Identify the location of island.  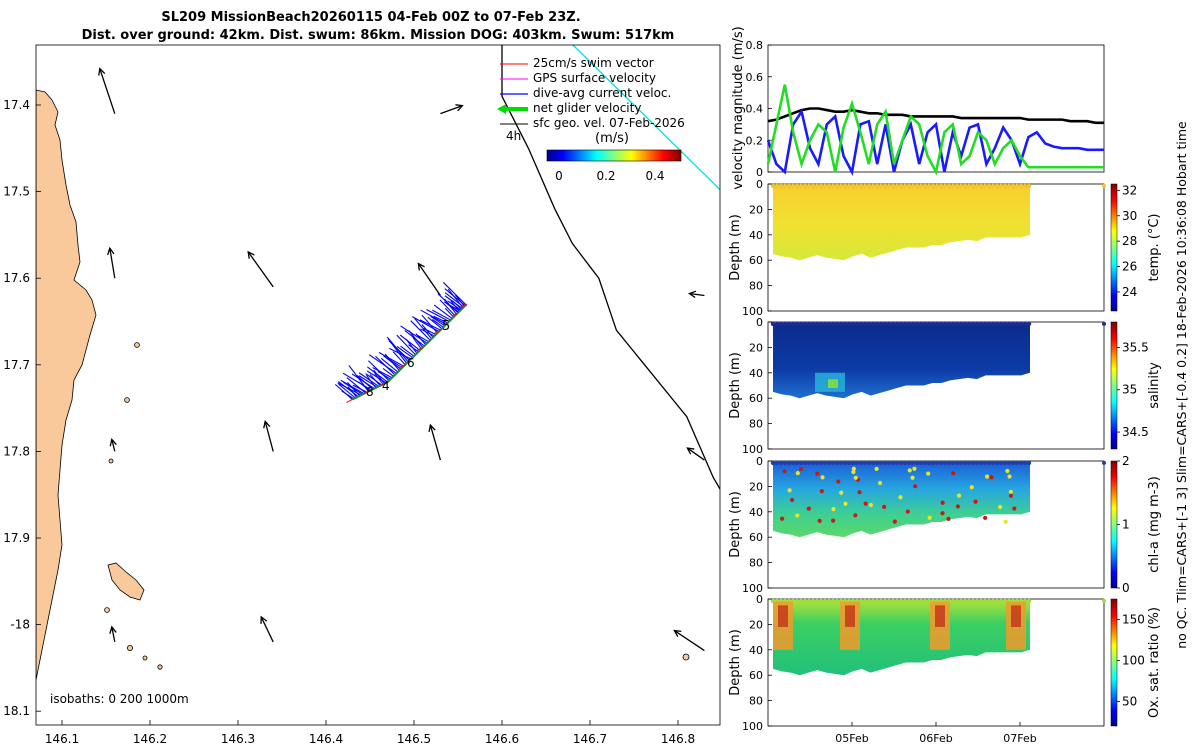
(126, 581).